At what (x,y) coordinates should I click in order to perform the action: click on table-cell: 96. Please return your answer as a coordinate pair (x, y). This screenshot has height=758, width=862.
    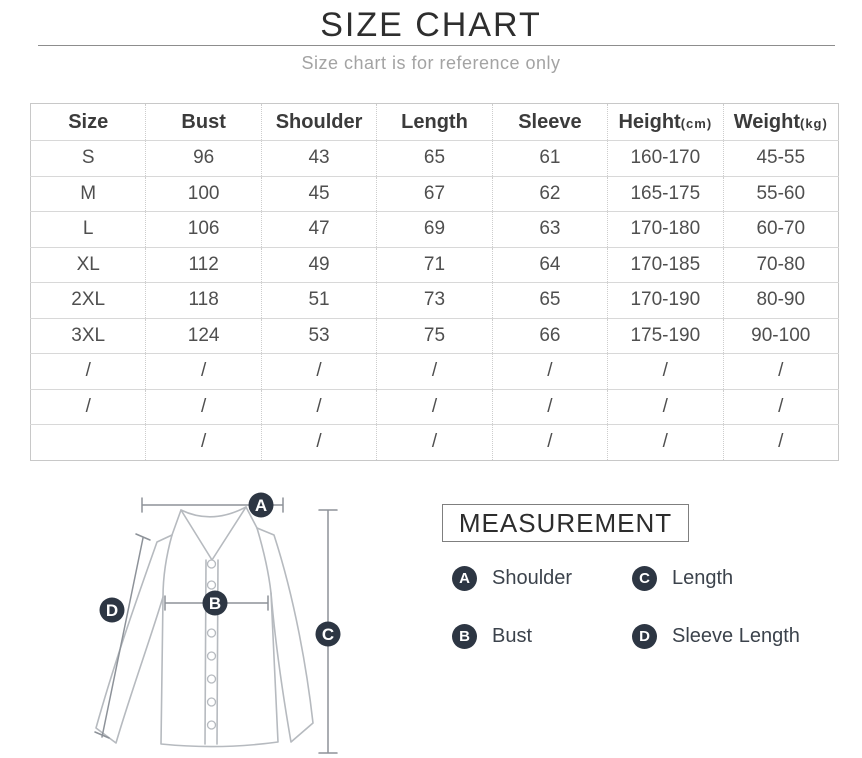
    Looking at the image, I should click on (203, 158).